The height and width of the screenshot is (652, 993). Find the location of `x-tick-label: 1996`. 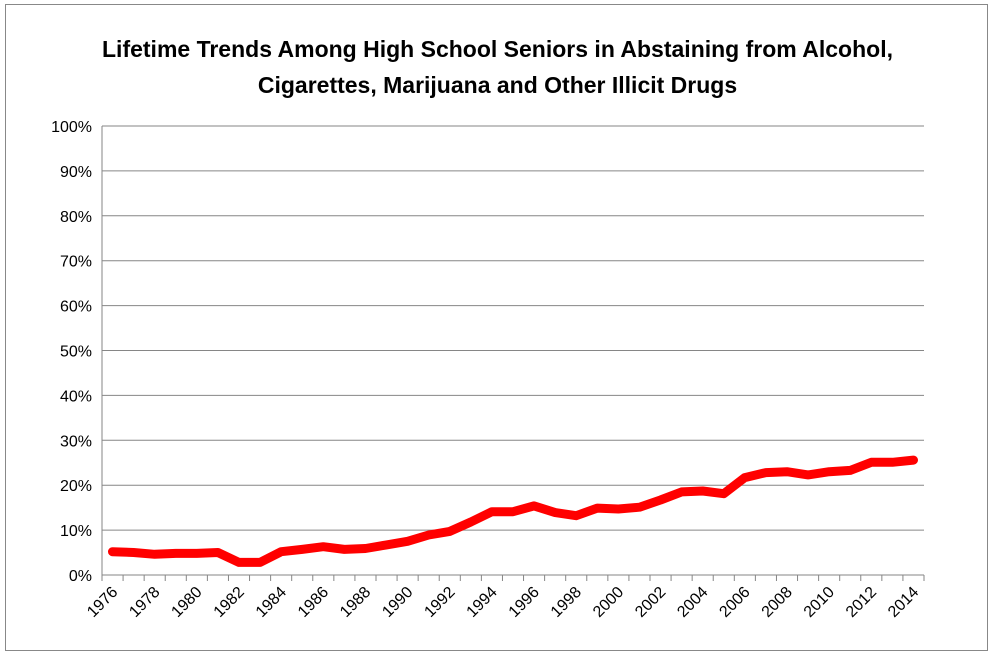

x-tick-label: 1996 is located at coordinates (524, 602).